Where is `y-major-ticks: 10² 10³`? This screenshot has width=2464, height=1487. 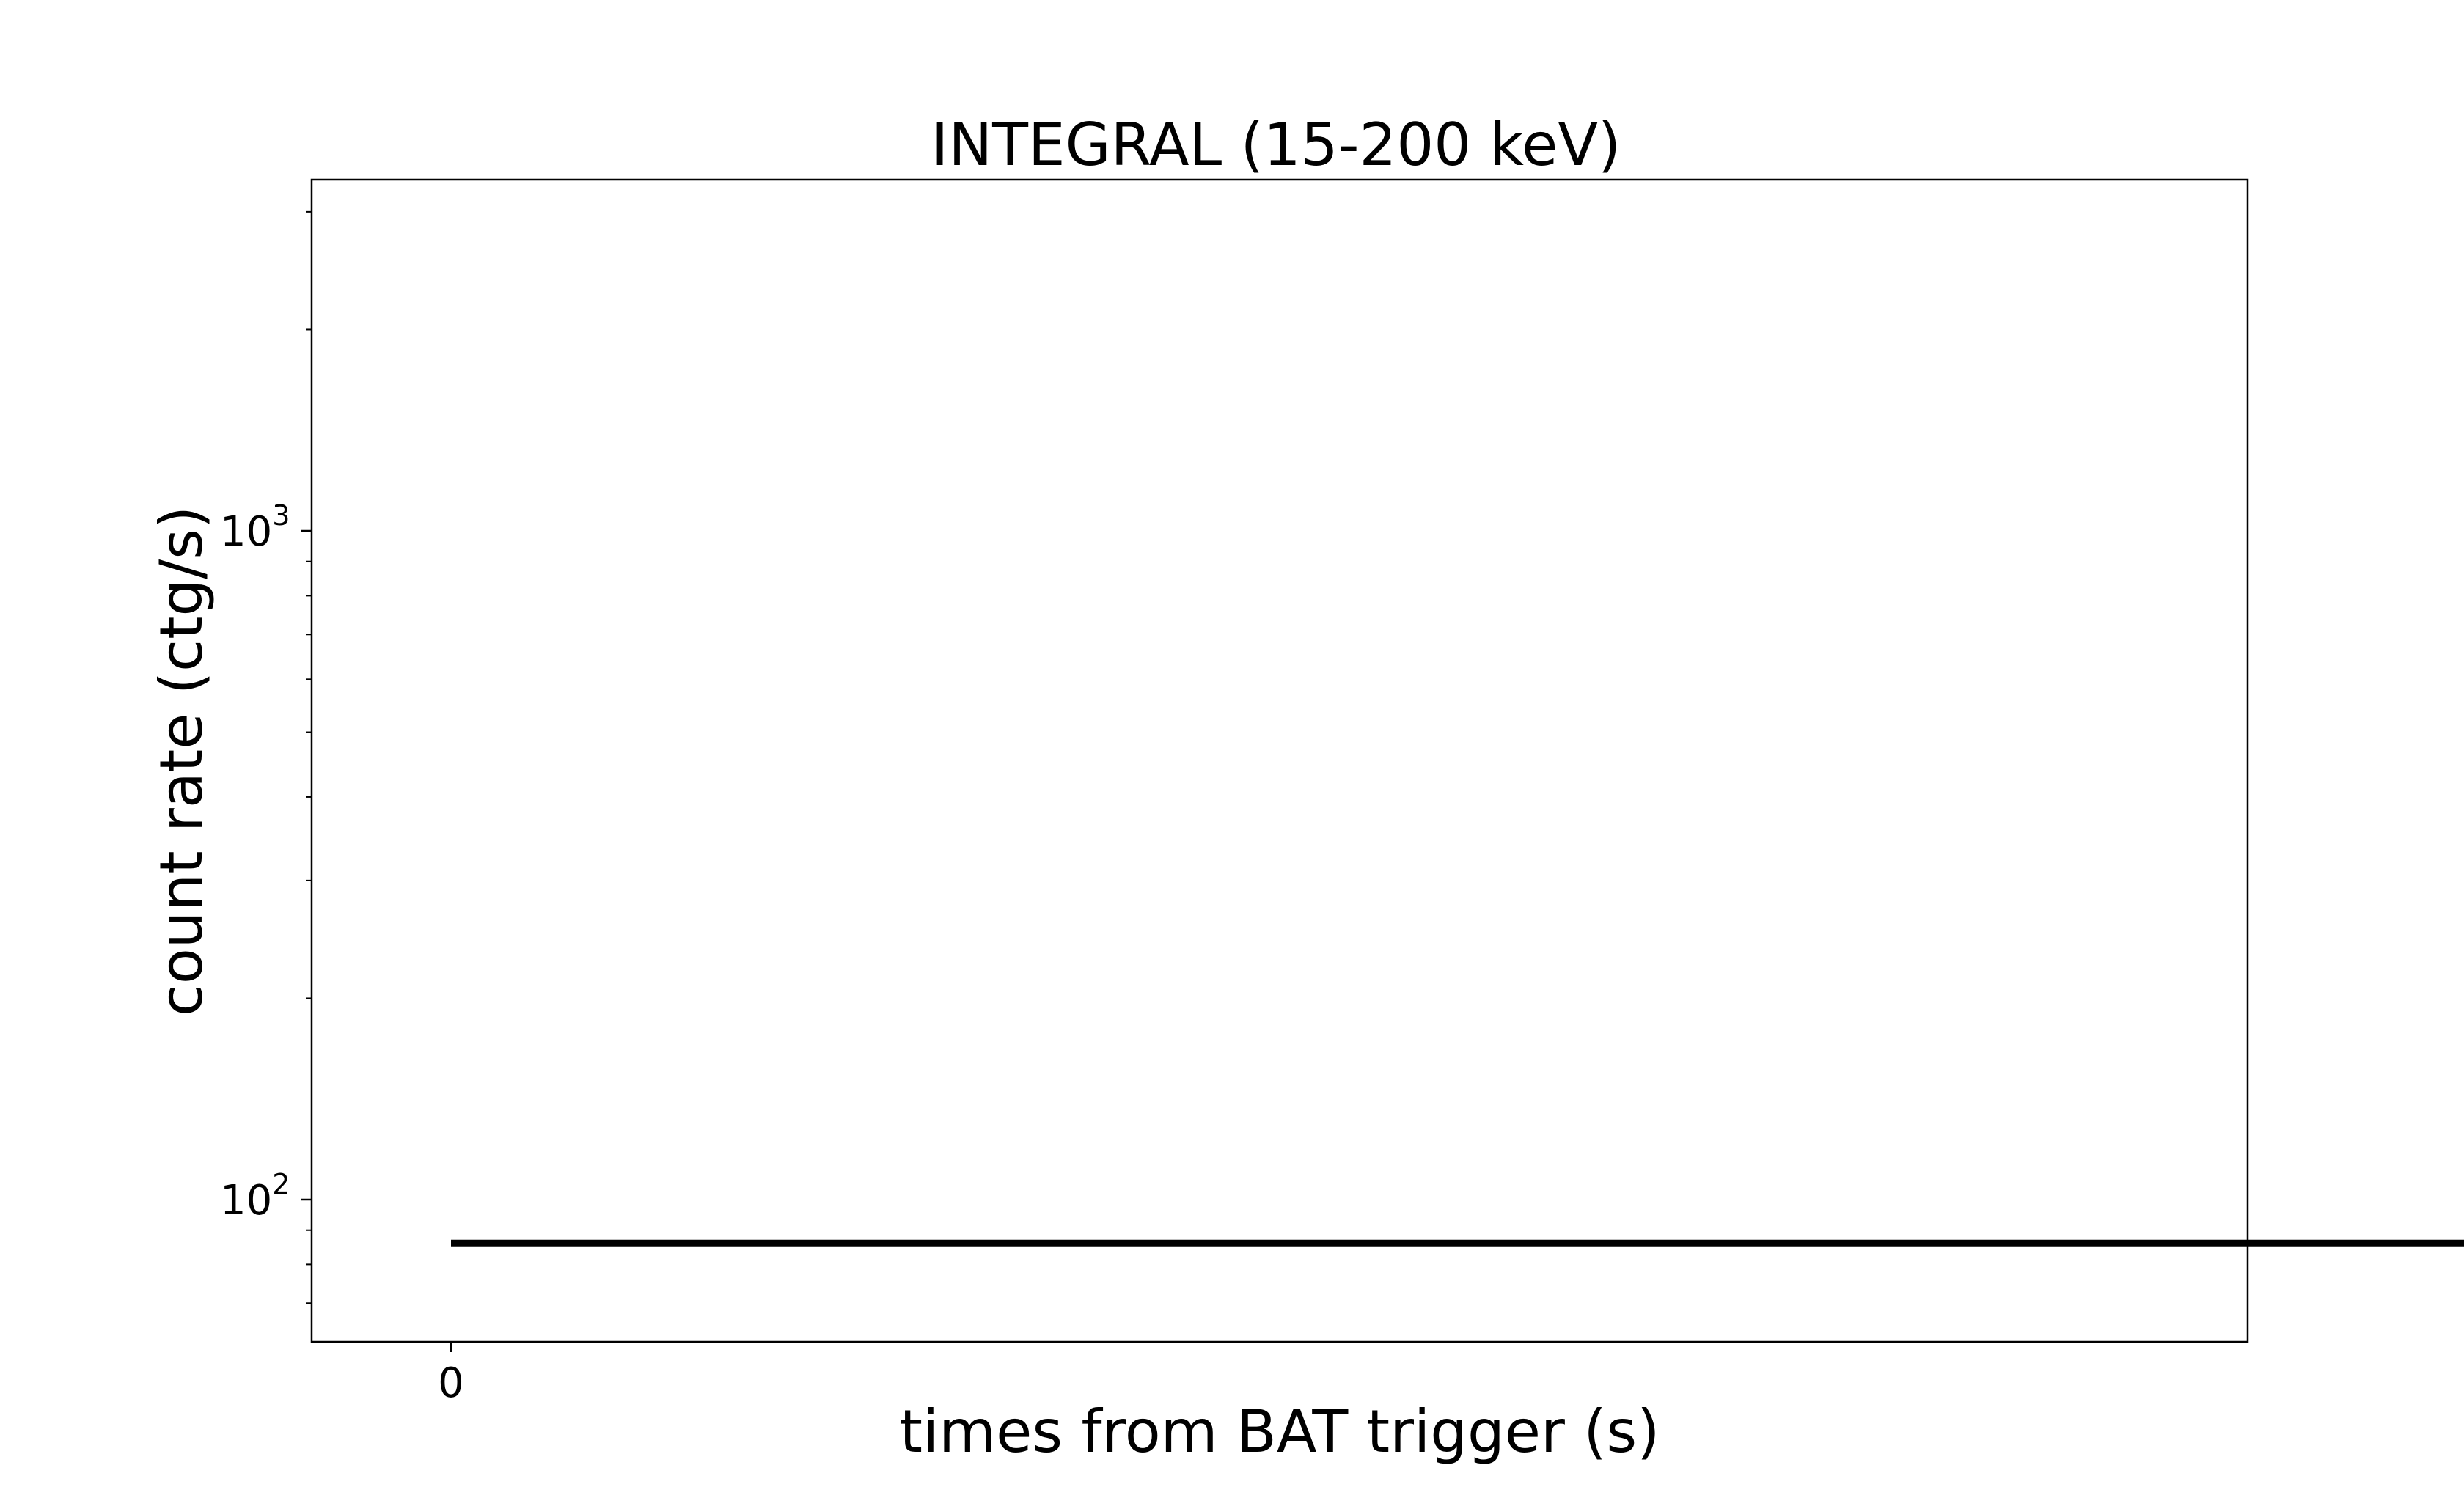 y-major-ticks: 10² 10³ is located at coordinates (266, 862).